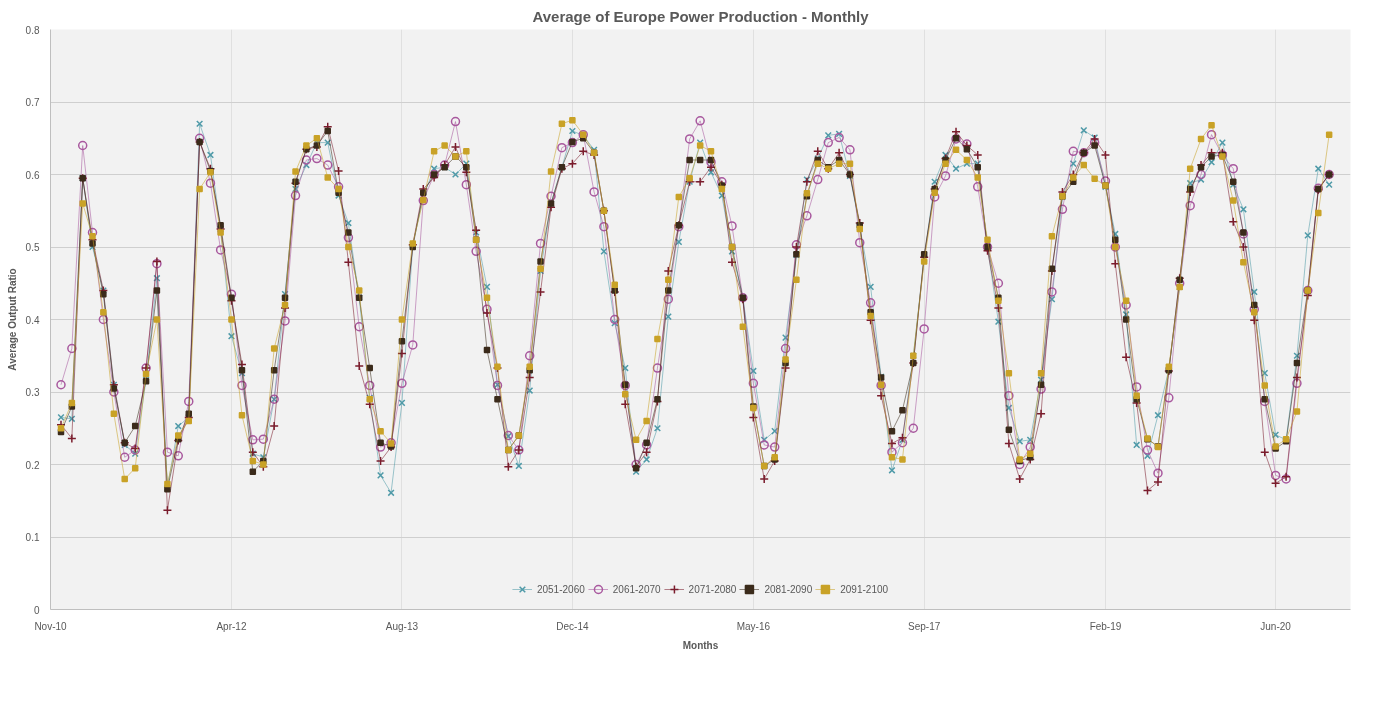  Describe the element at coordinates (32, 465) in the screenshot. I see `y-tick-label: 0.2` at that location.